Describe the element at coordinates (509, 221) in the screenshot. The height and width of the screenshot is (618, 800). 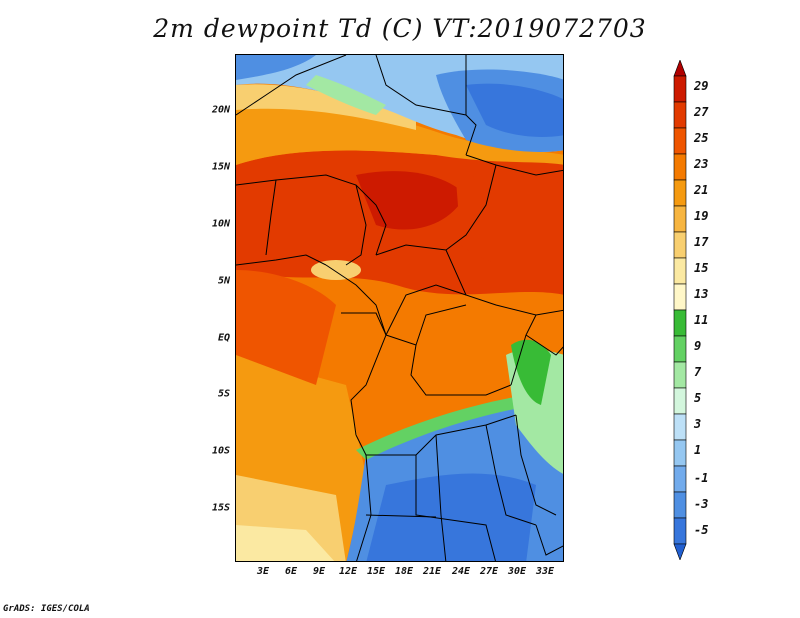
I see `region-sahel-east` at that location.